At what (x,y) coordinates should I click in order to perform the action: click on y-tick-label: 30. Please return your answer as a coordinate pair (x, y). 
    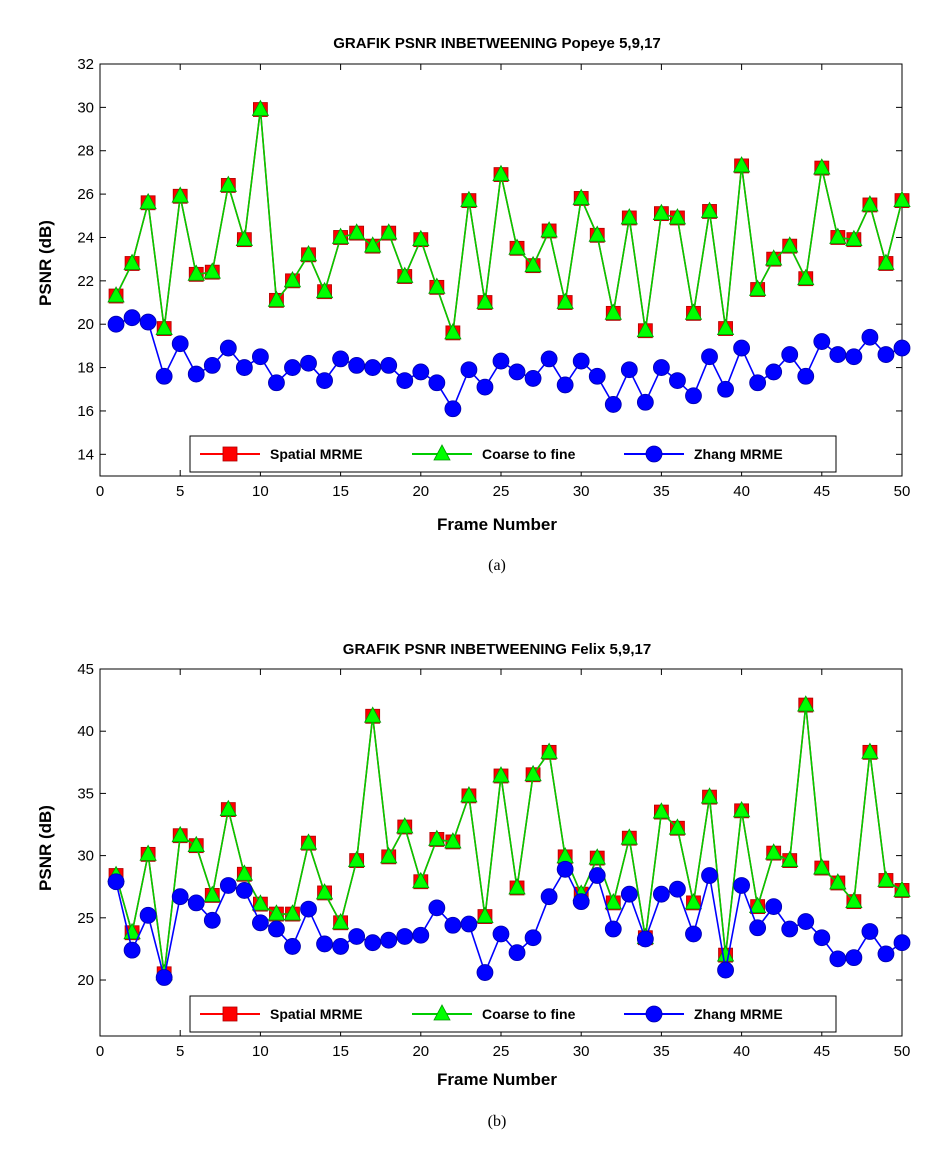
    Looking at the image, I should click on (85, 107).